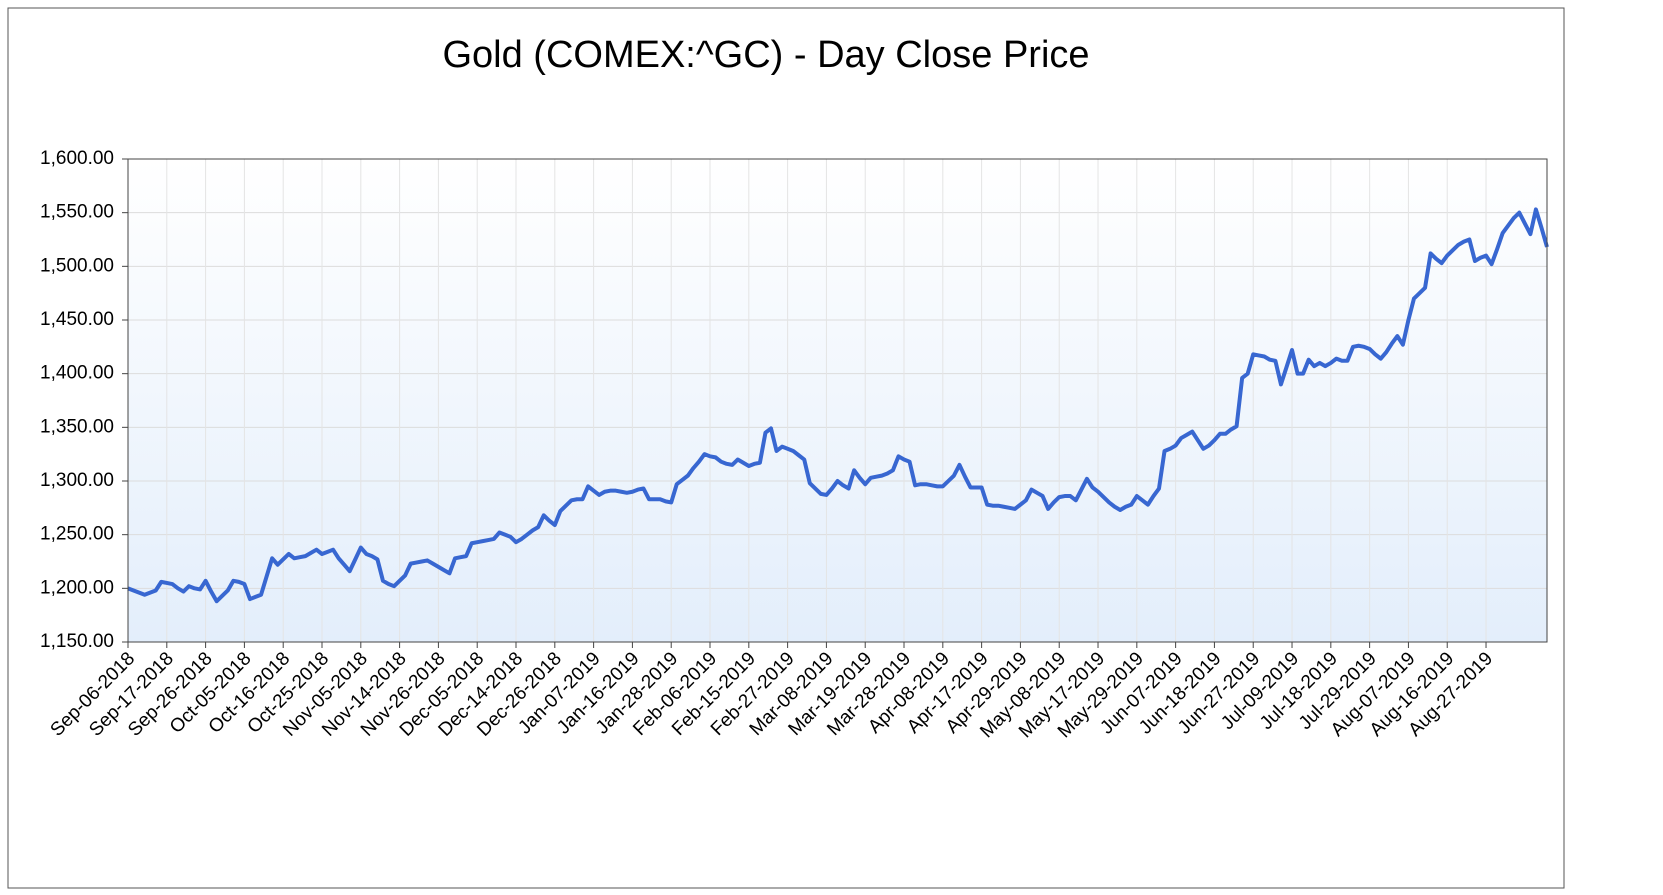 This screenshot has height=895, width=1663. Describe the element at coordinates (77, 158) in the screenshot. I see `y-tick-label: 1,600.00` at that location.